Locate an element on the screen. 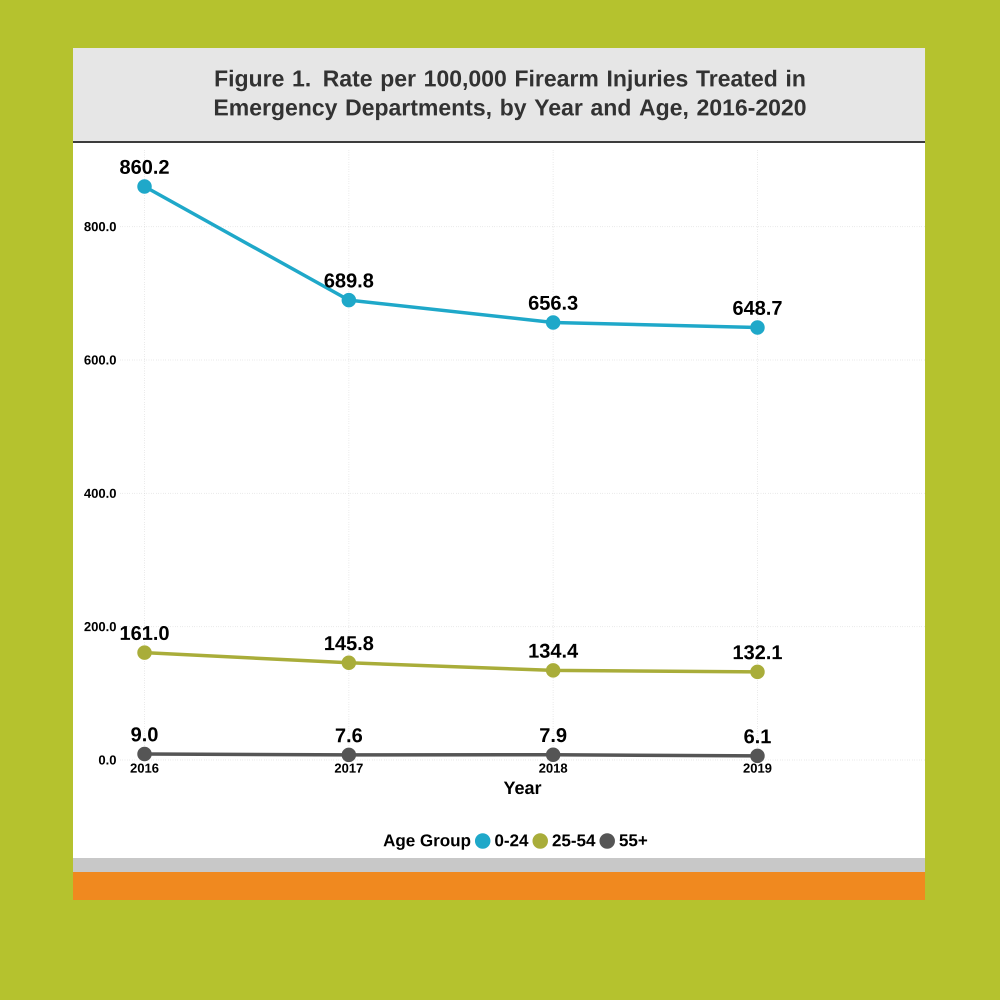 The image size is (1000, 1000). y-tick-label: 400.0 is located at coordinates (100, 493).